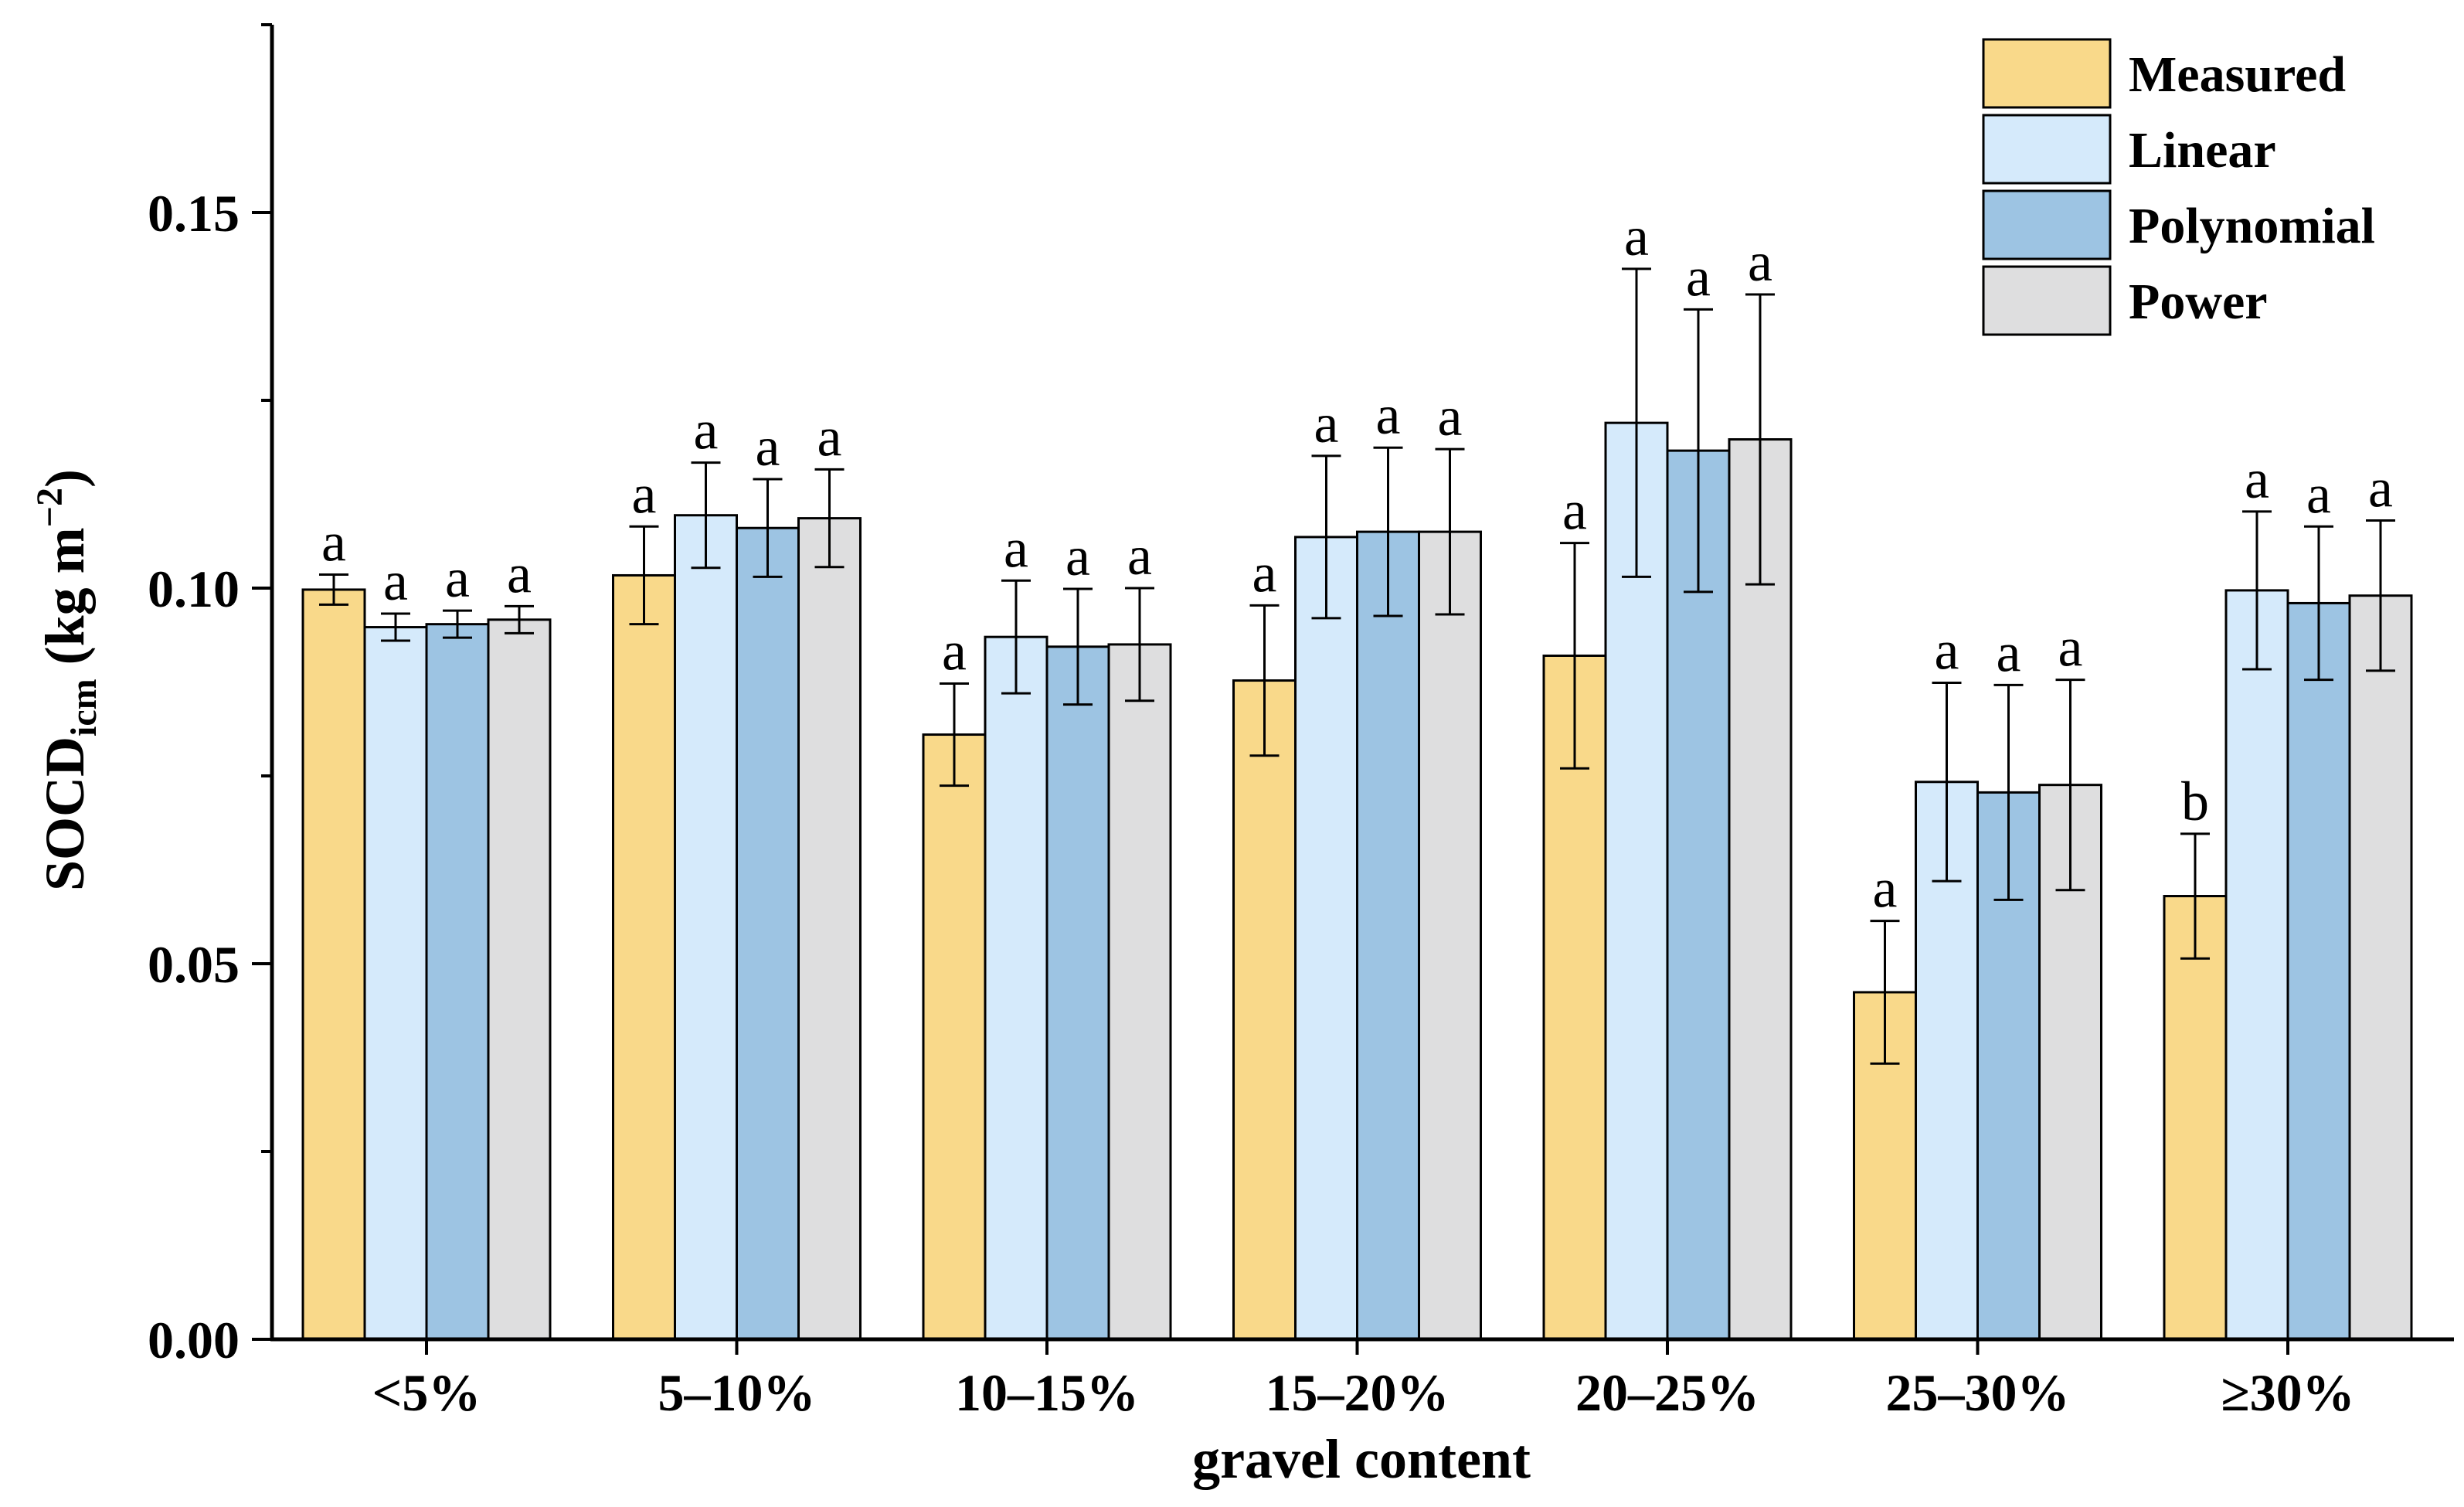 The image size is (2464, 1507). What do you see at coordinates (1358, 1392) in the screenshot?
I see `x-tick-label: 15–20%` at bounding box center [1358, 1392].